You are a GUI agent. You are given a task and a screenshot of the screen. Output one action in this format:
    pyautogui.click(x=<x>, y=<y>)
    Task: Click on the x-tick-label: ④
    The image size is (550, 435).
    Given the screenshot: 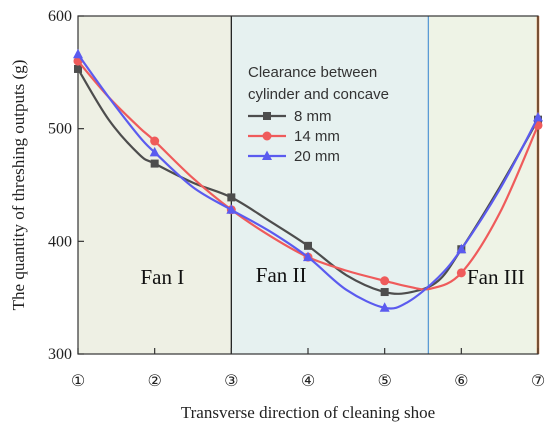 What is the action you would take?
    pyautogui.click(x=308, y=380)
    